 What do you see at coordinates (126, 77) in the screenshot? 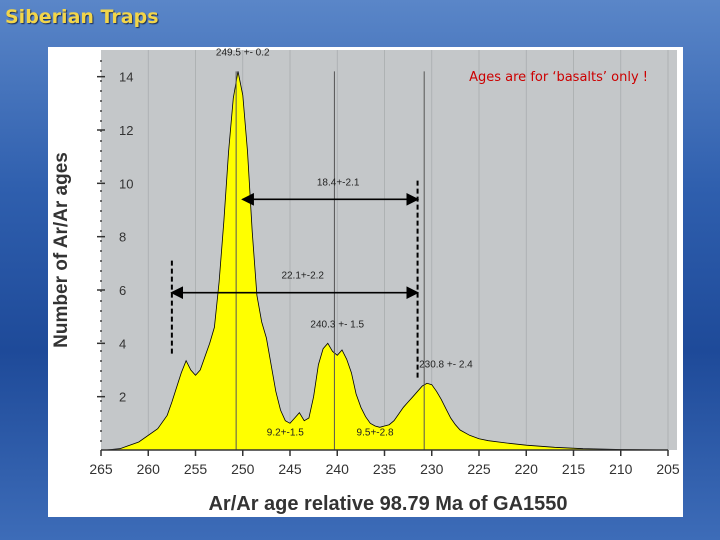
I see `y-tick-label: 14` at bounding box center [126, 77].